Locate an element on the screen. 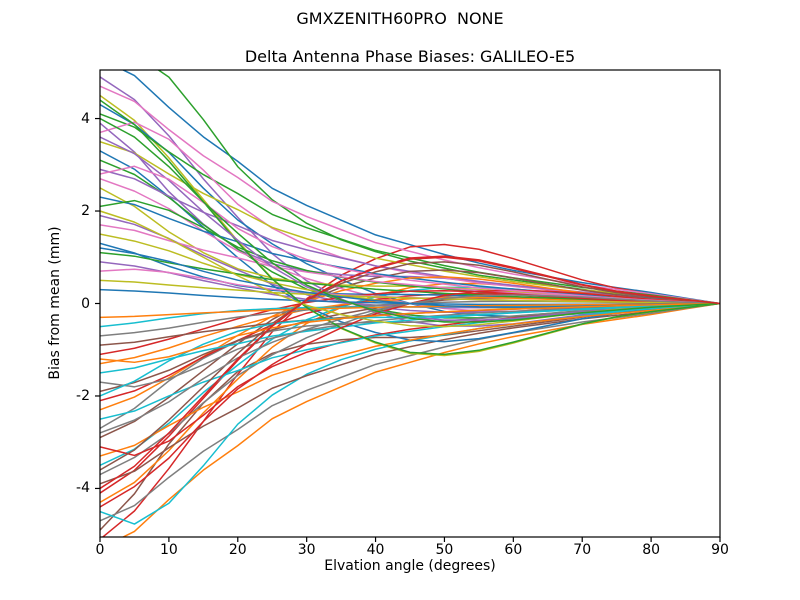  x-tick-label: 70 is located at coordinates (582, 550).